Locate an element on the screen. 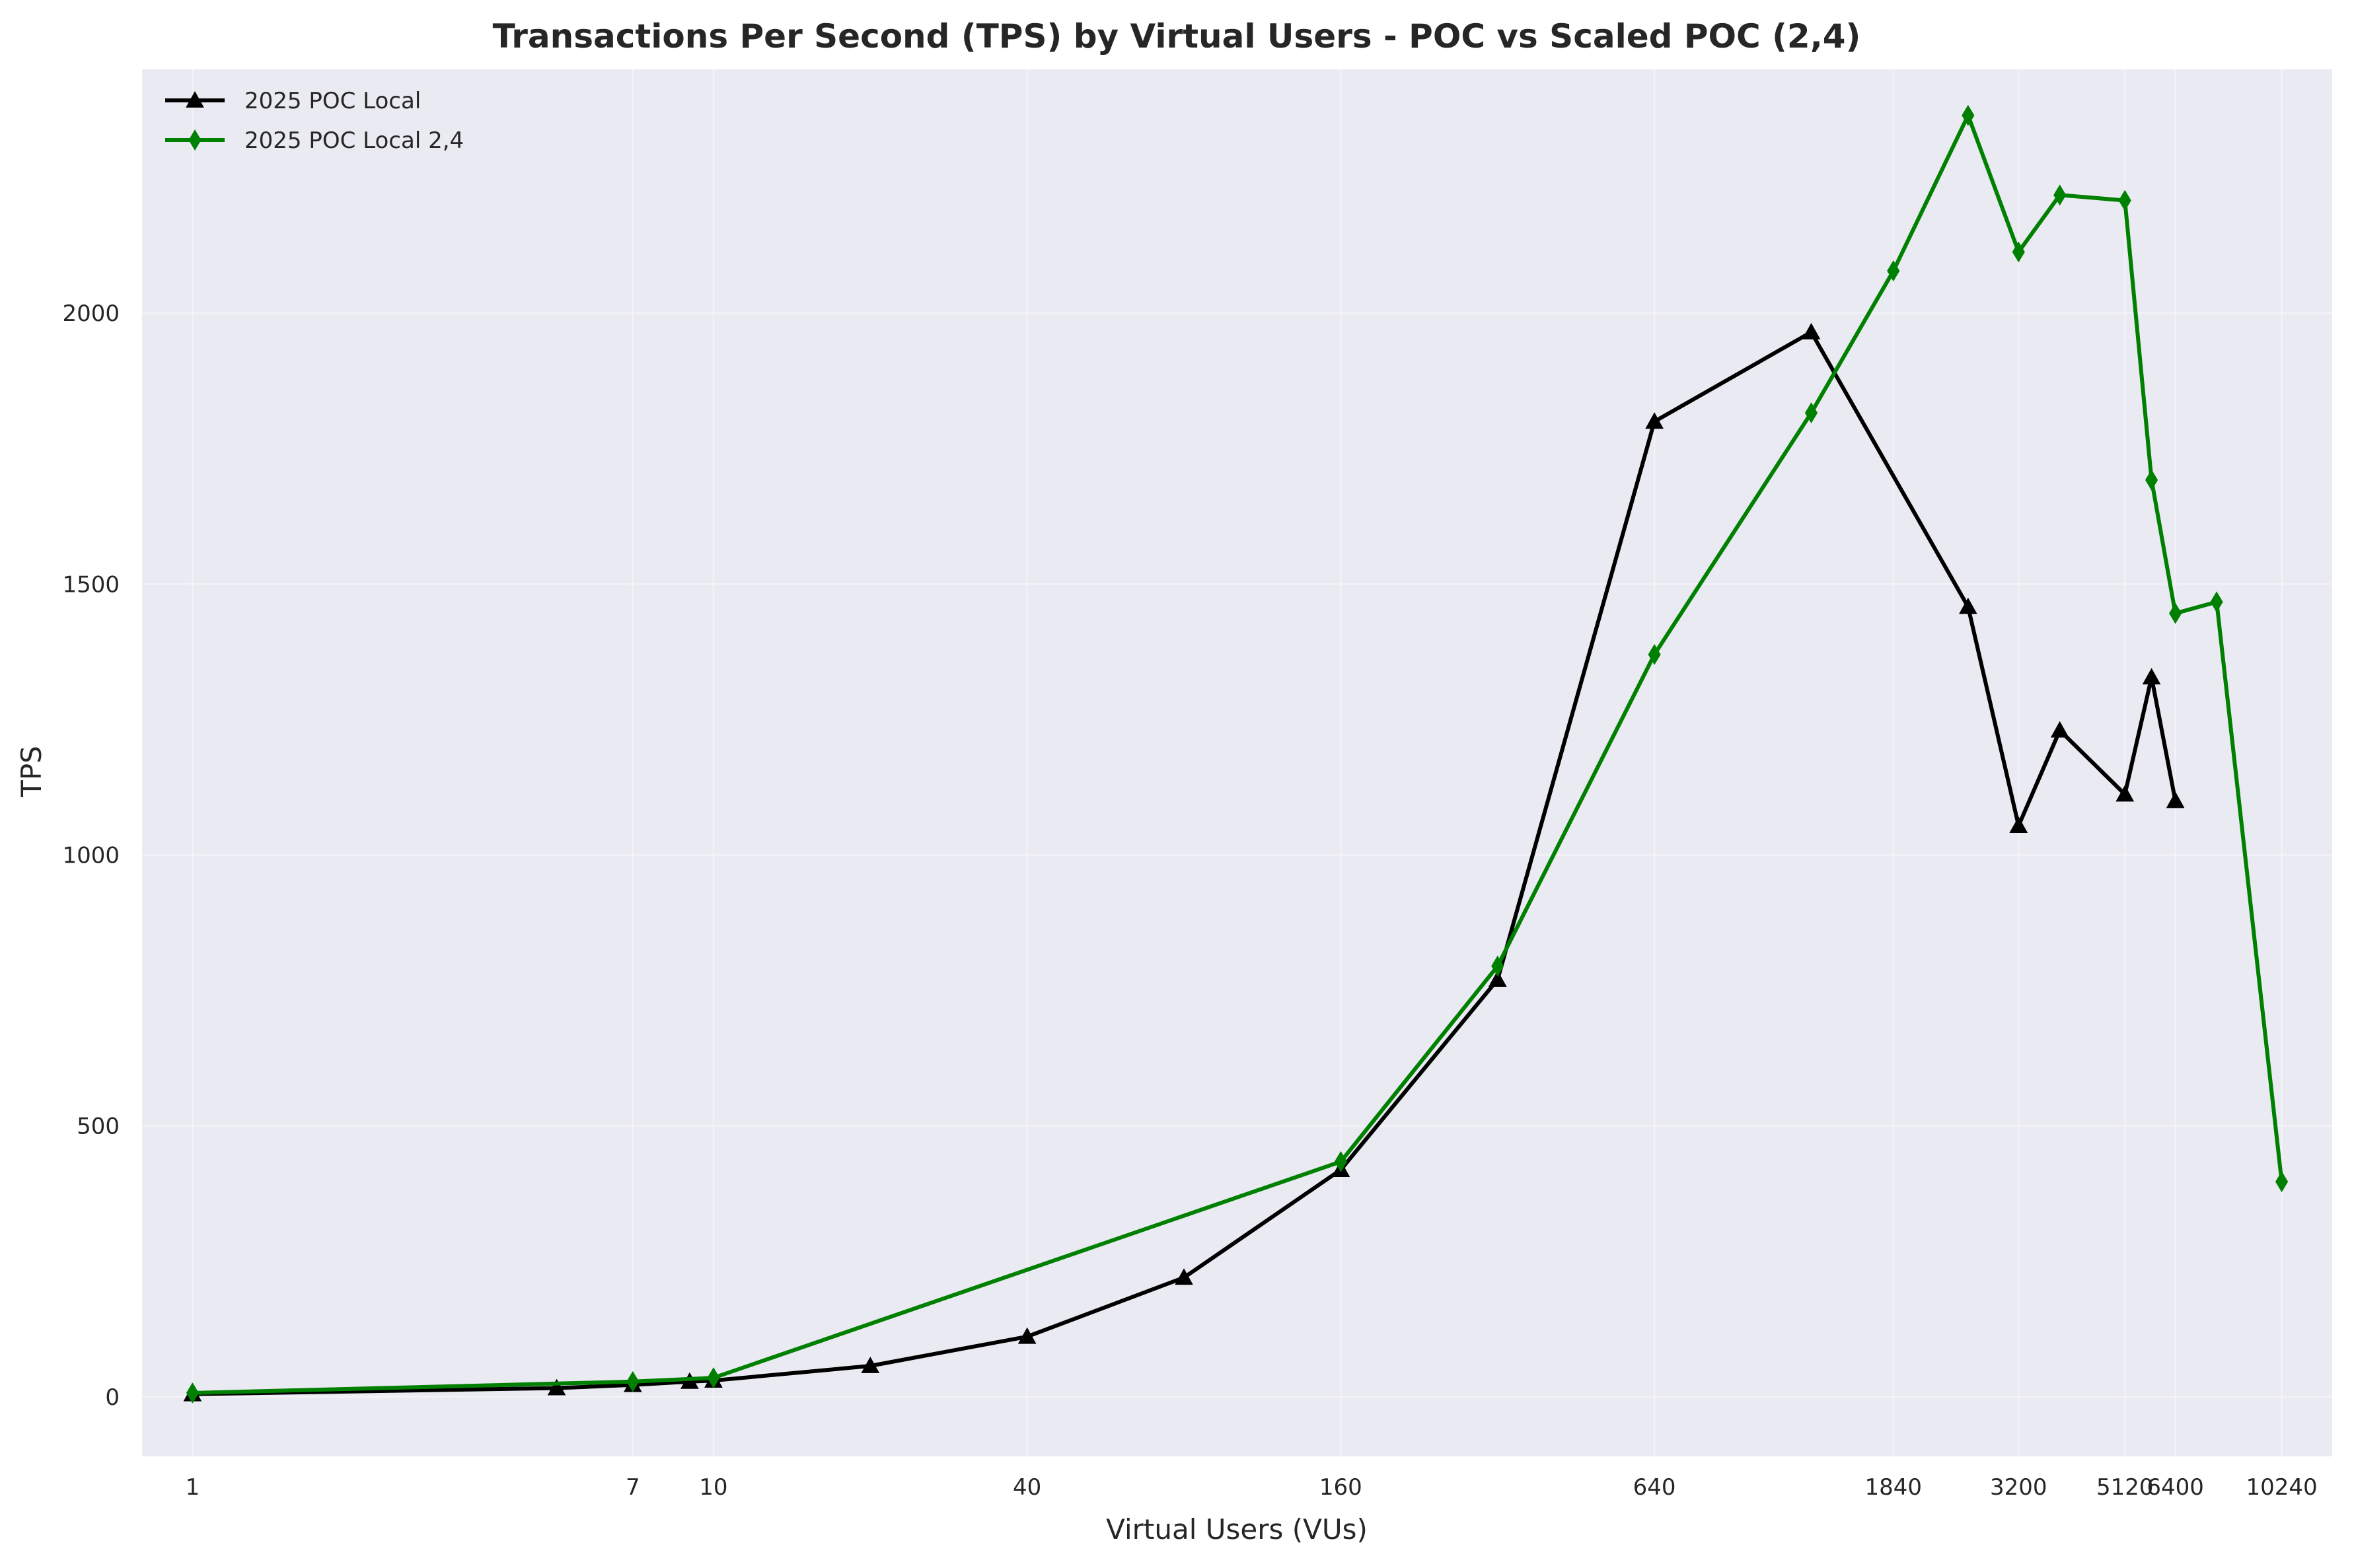 This screenshot has width=2354, height=1568. x-tick-label: 160 is located at coordinates (1340, 1487).